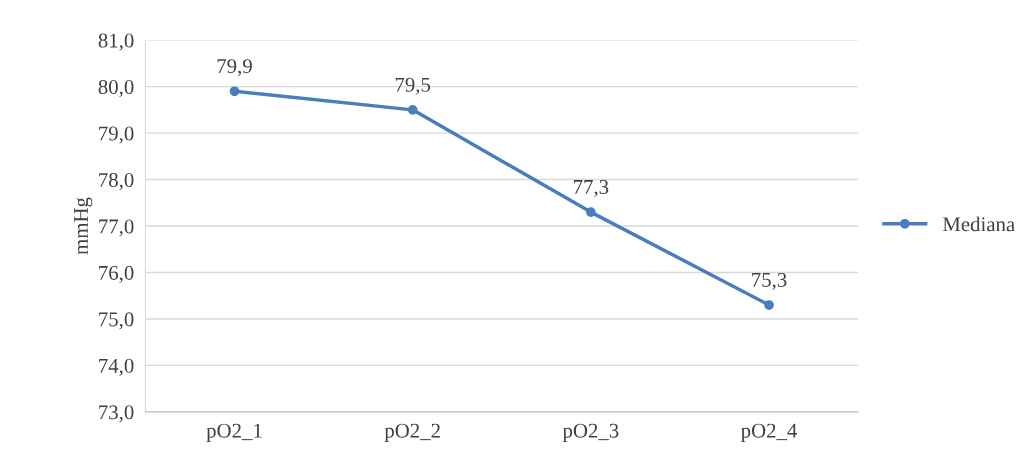 This screenshot has height=467, width=1024. What do you see at coordinates (769, 432) in the screenshot?
I see `x-tick-label: pO2_4` at bounding box center [769, 432].